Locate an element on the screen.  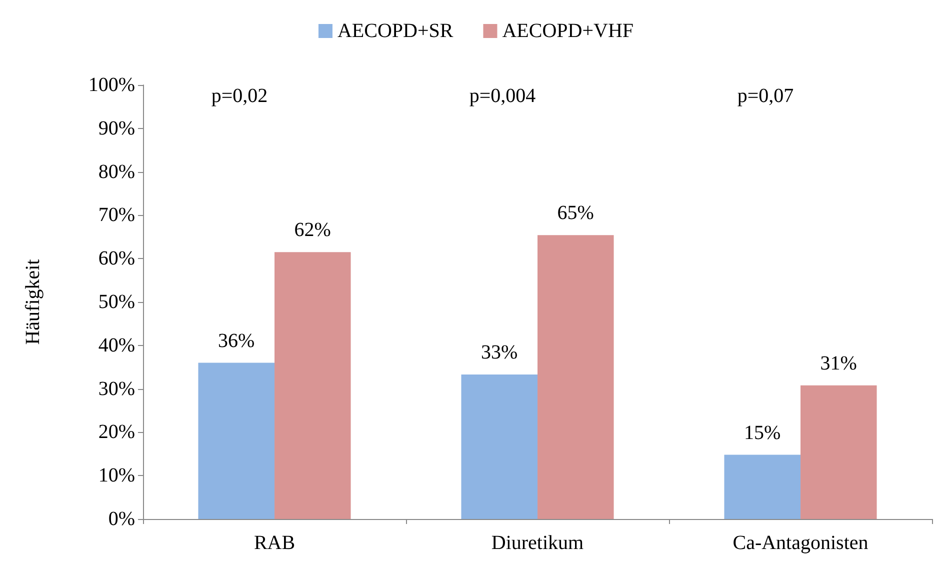
y-tick-label: 40% is located at coordinates (116, 345).